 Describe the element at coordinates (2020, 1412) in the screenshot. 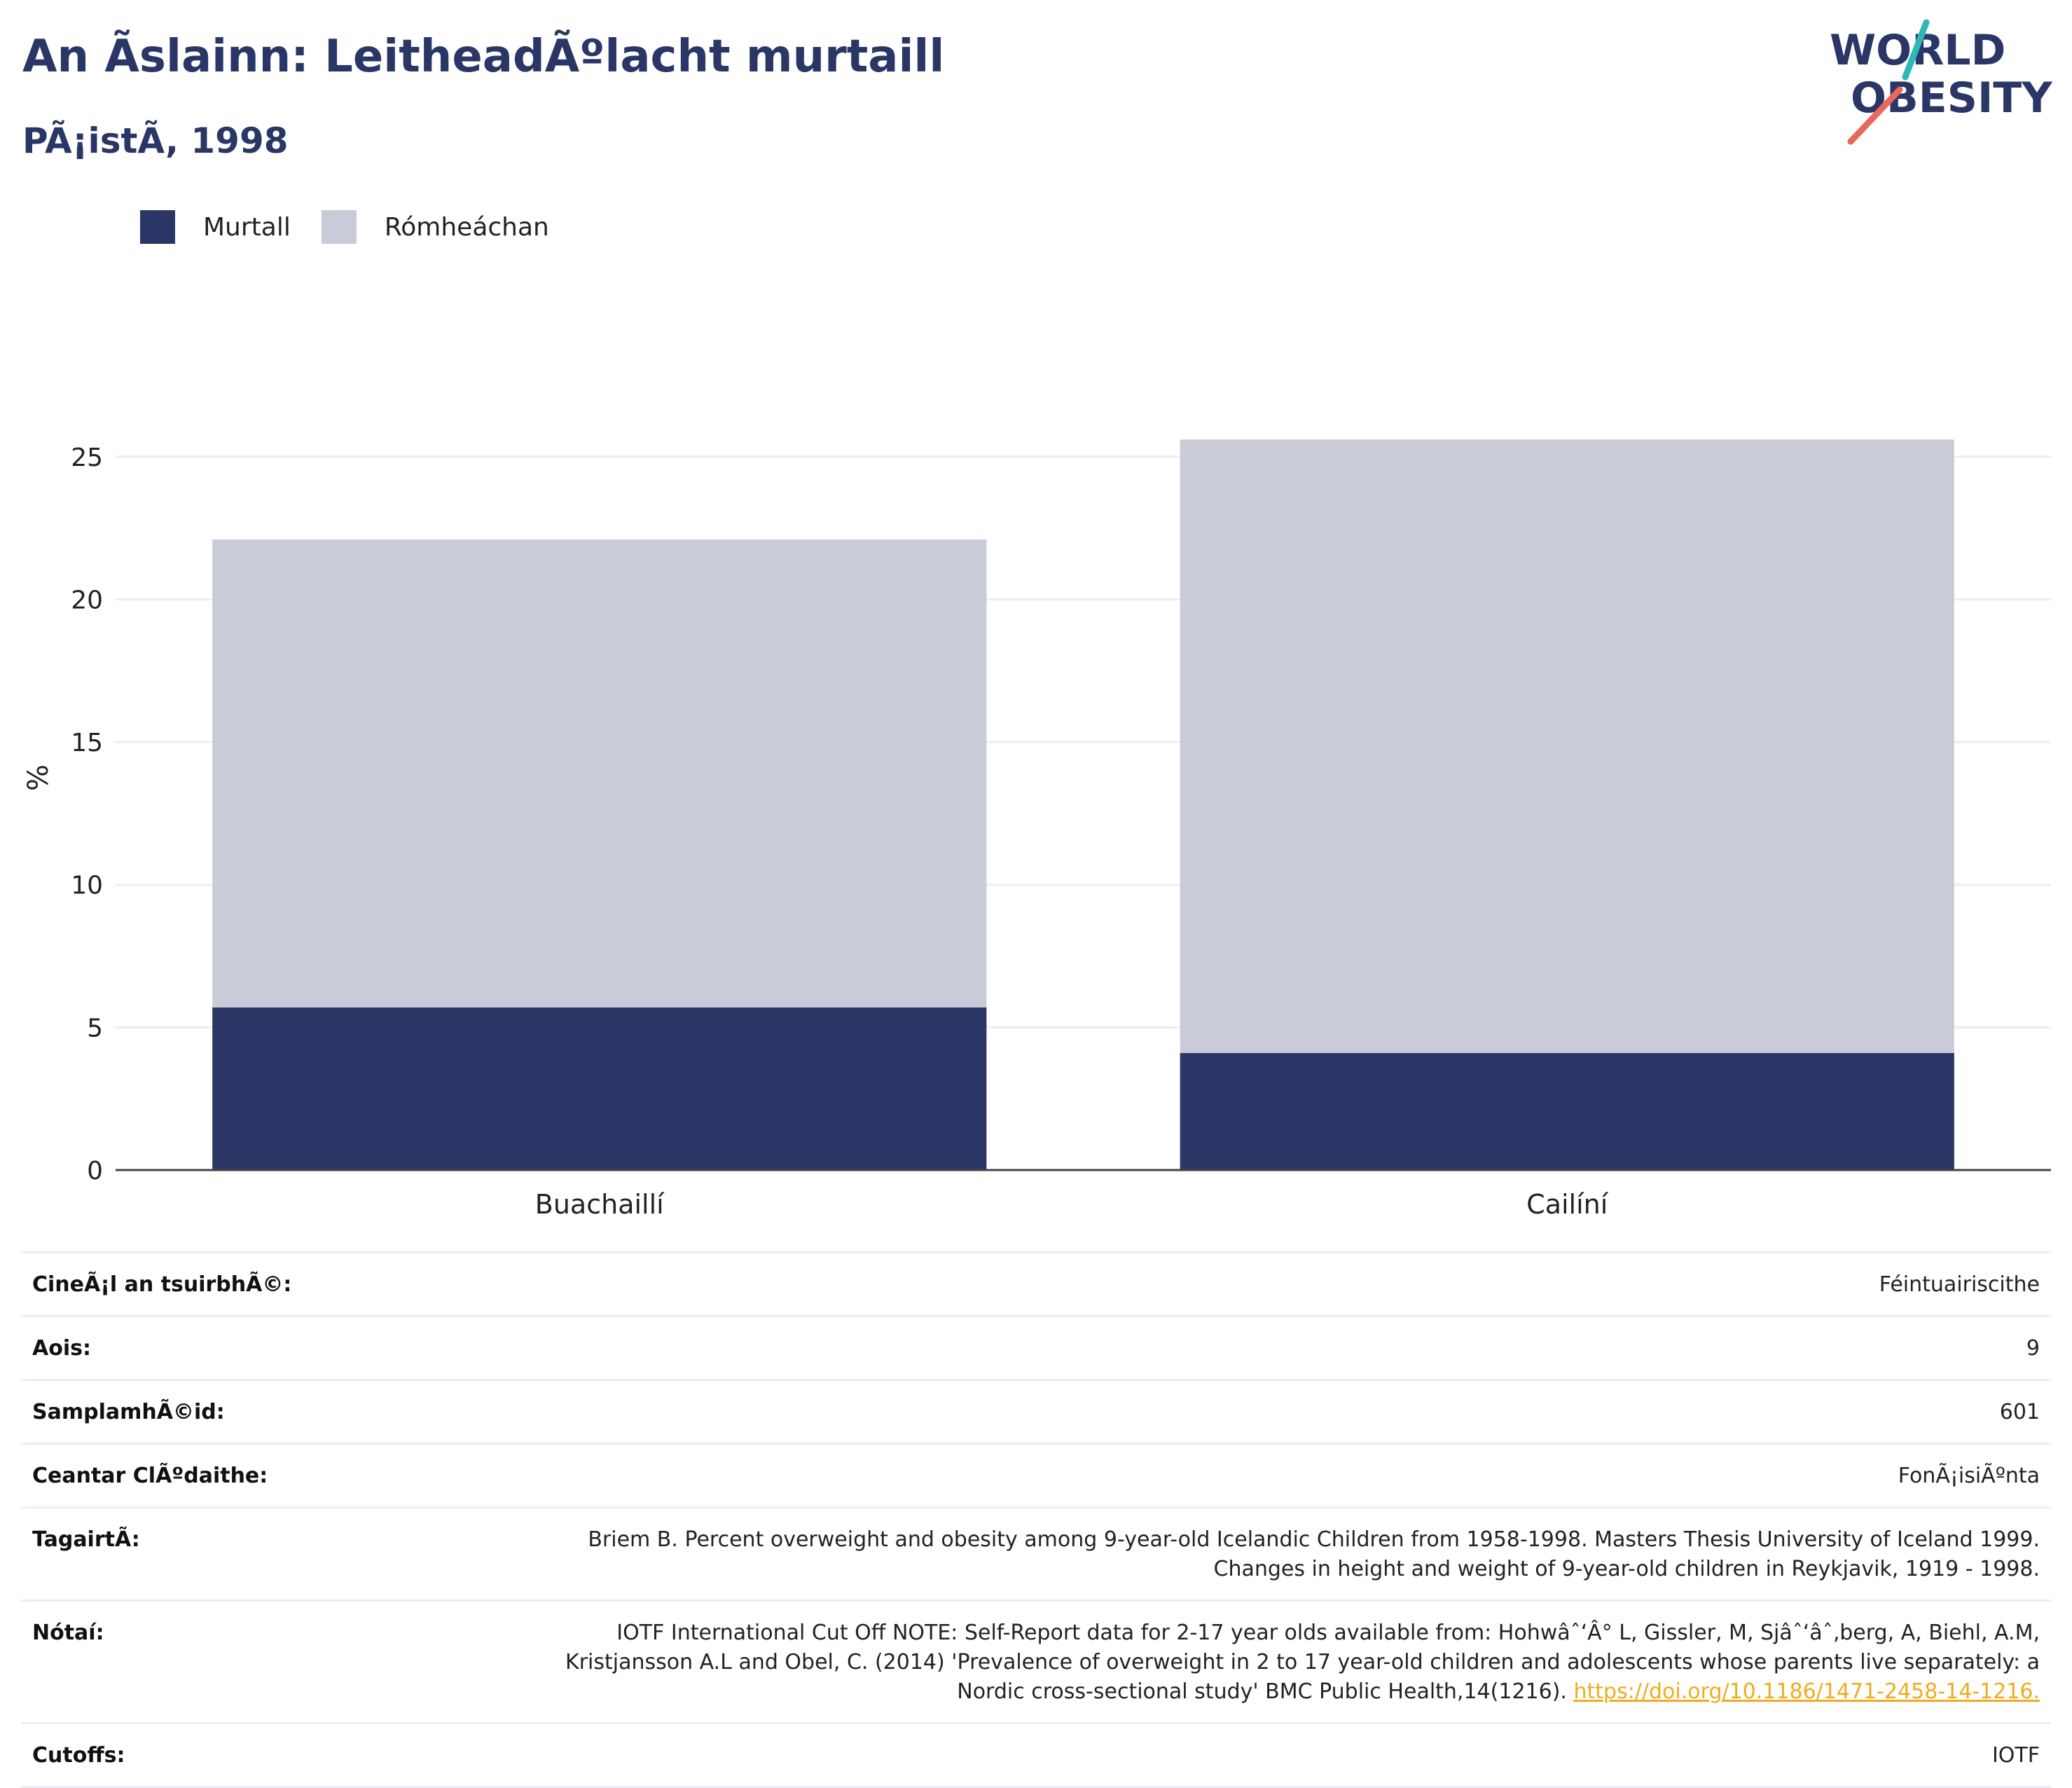

I see `info-value-sample-size: 601` at that location.